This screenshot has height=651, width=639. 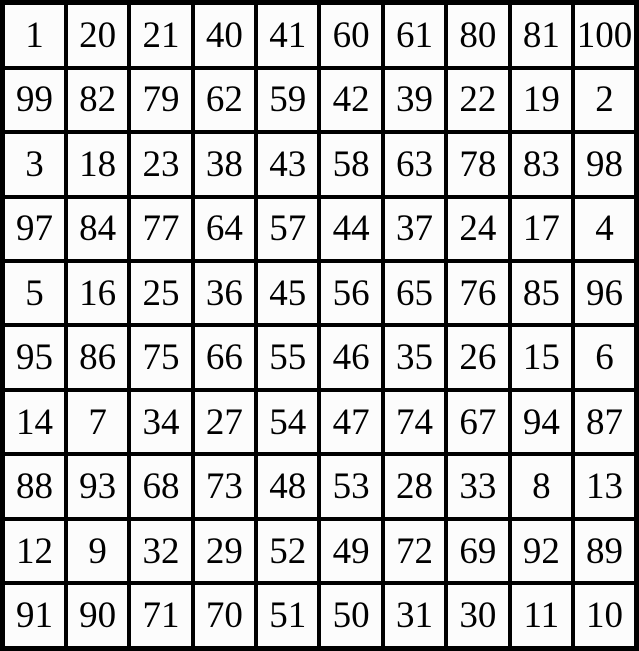 I want to click on grid-cell: 73, so click(x=224, y=486).